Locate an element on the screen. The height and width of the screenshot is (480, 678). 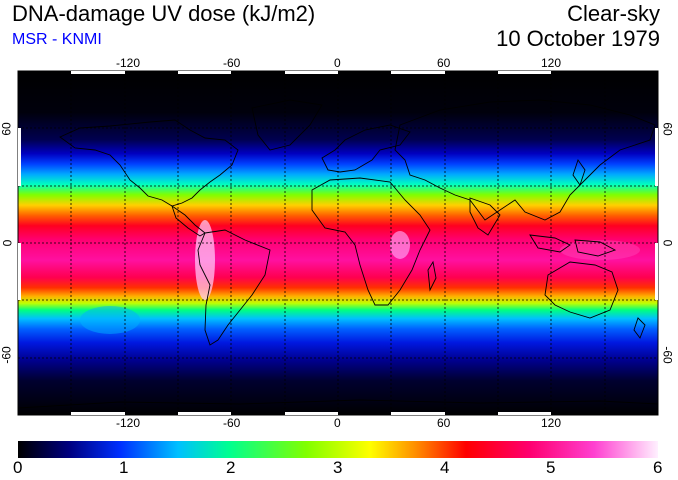
sky-condition: Clear-sky is located at coordinates (613, 13).